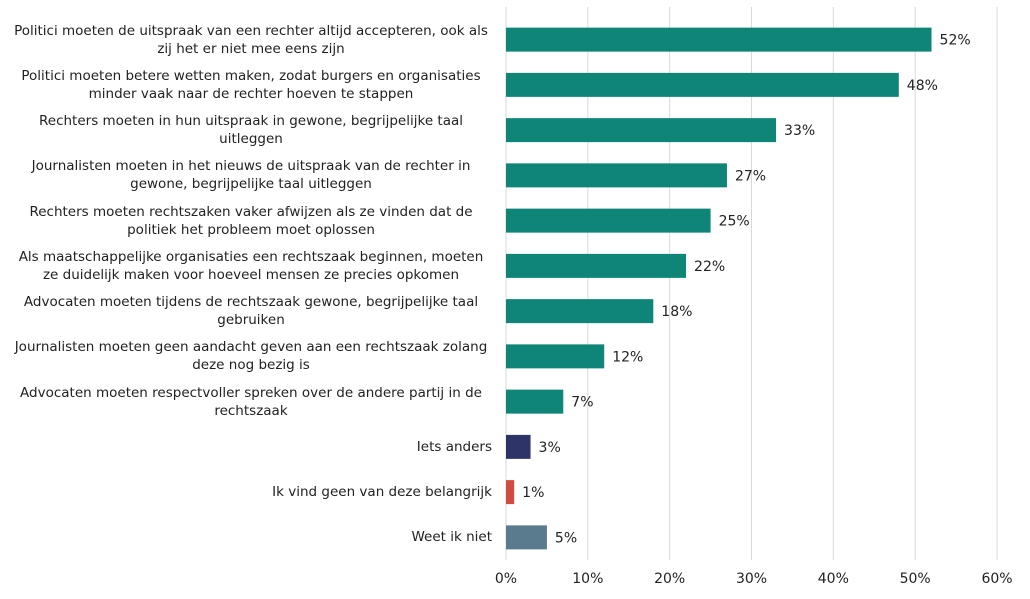  What do you see at coordinates (751, 579) in the screenshot?
I see `x-tick-label: 30%` at bounding box center [751, 579].